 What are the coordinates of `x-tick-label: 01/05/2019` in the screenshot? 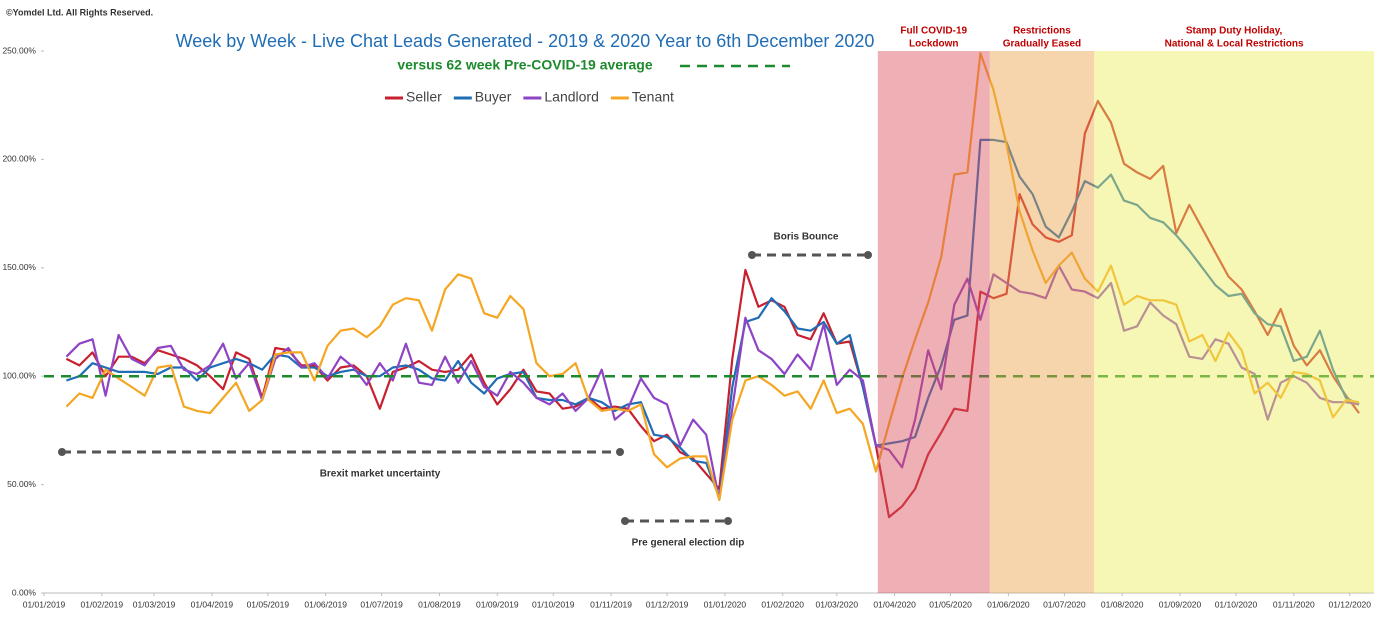 It's located at (268, 604).